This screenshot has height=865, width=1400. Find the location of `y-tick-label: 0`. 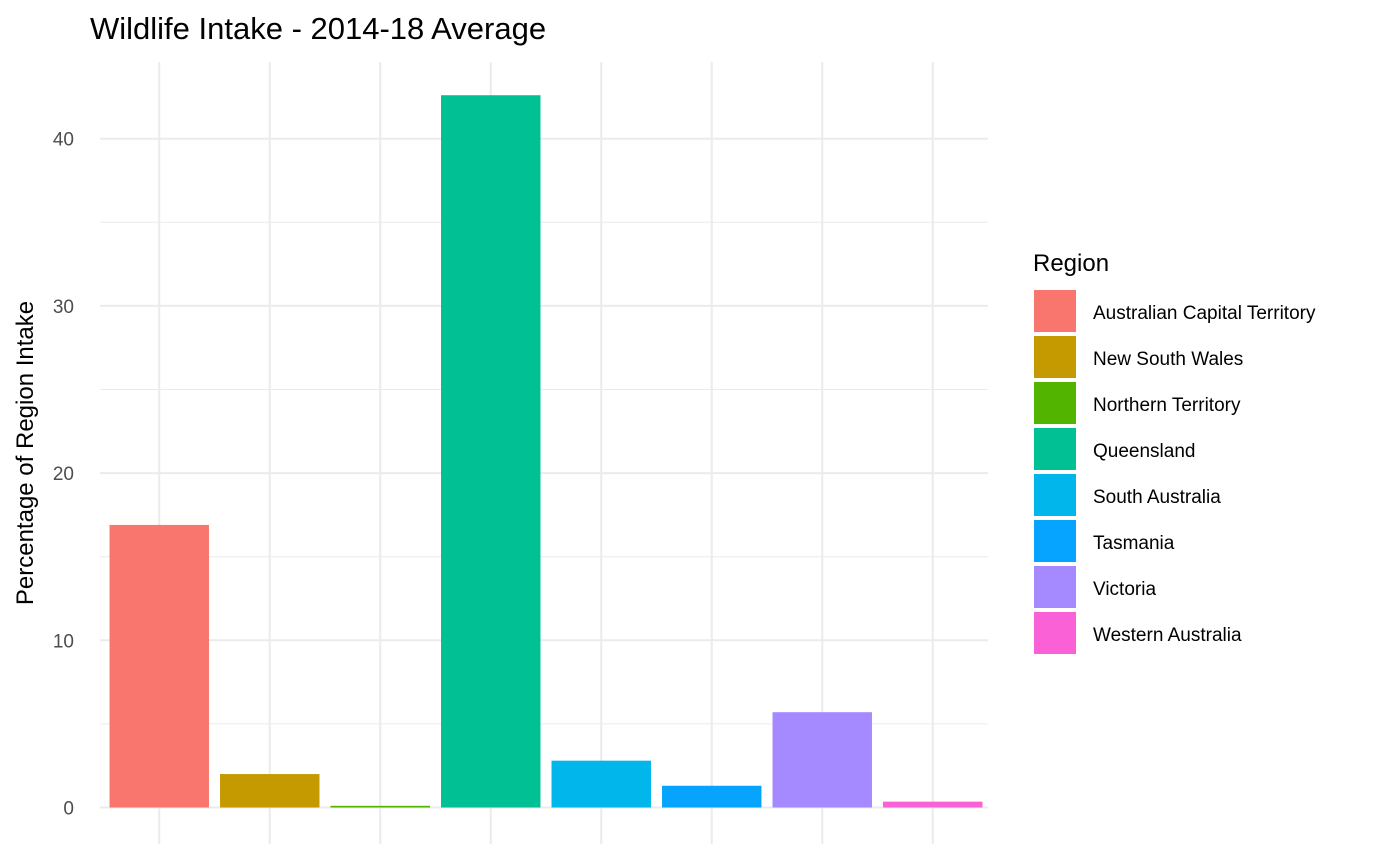

y-tick-label: 0 is located at coordinates (68, 809).